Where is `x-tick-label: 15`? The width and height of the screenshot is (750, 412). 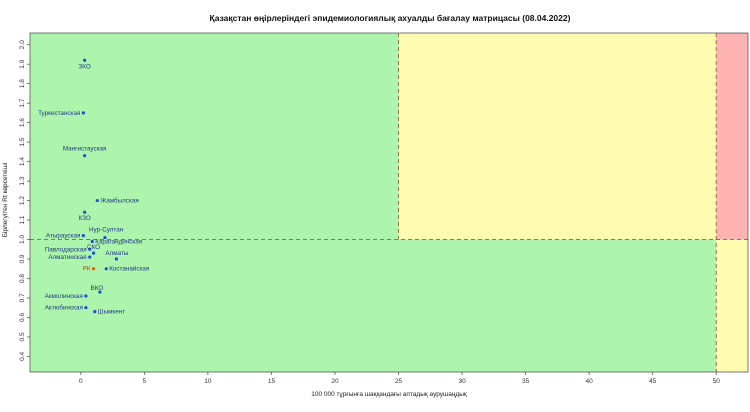 x-tick-label: 15 is located at coordinates (272, 381).